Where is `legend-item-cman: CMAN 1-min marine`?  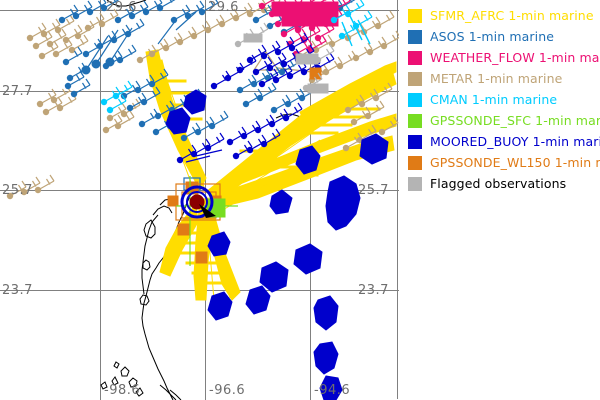
legend-item-cman: CMAN 1-min marine is located at coordinates (482, 99).